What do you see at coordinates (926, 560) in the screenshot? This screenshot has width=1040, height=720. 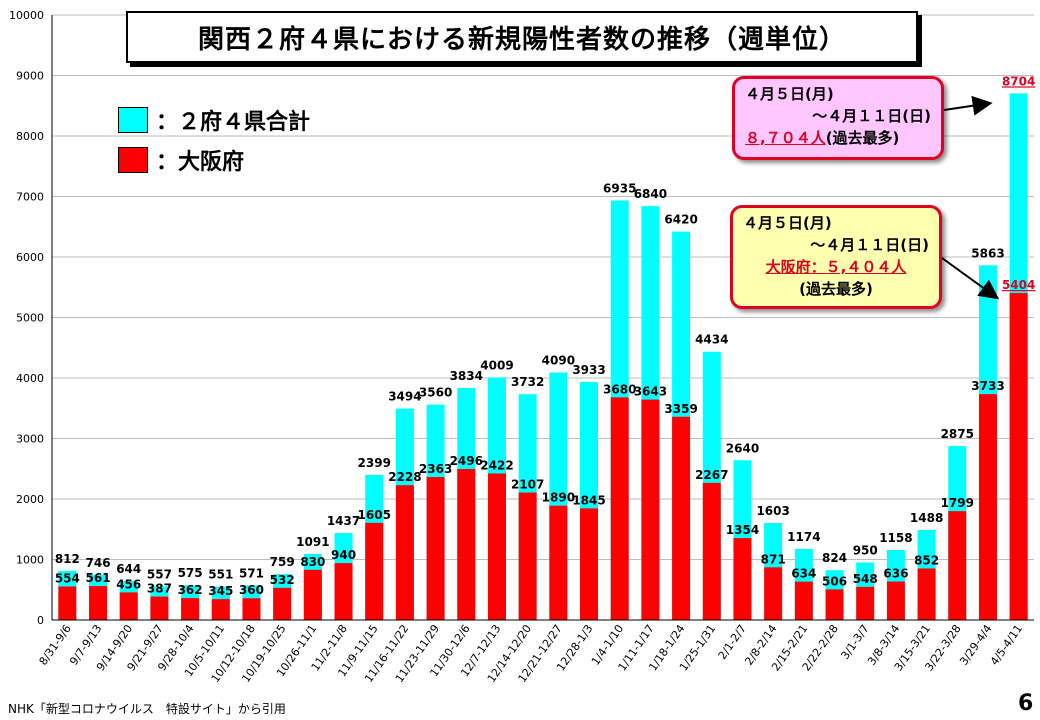 I see `data-label-osaka: 852` at bounding box center [926, 560].